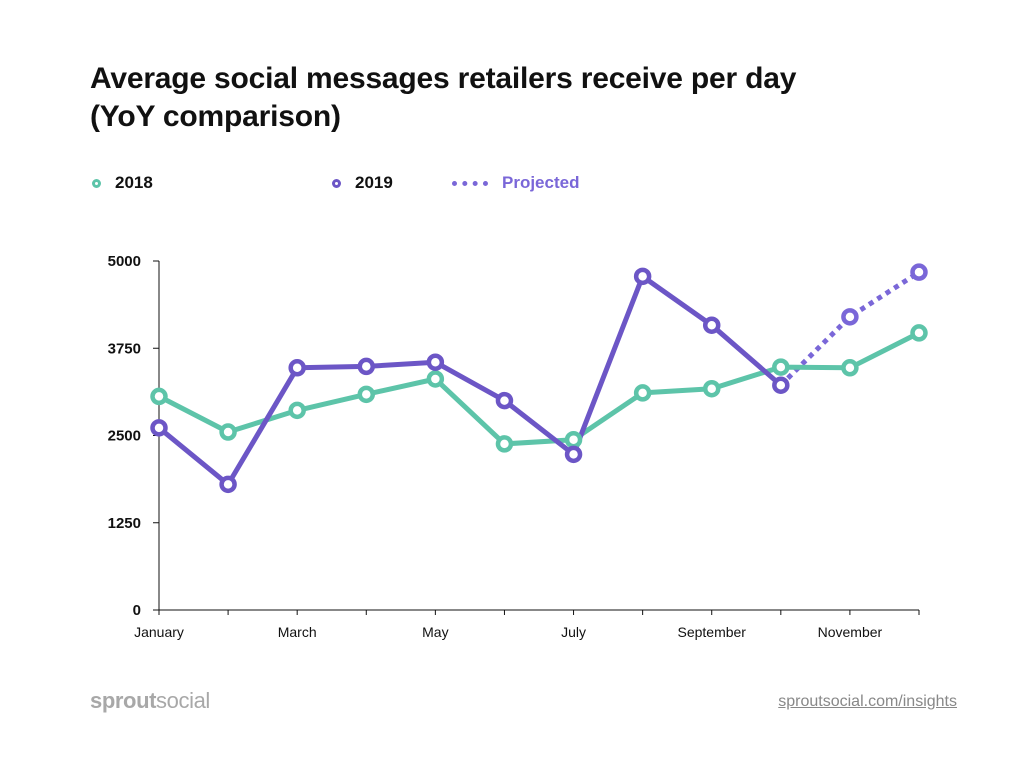 This screenshot has height=768, width=1024. What do you see at coordinates (137, 610) in the screenshot?
I see `y-tick-label: 0` at bounding box center [137, 610].